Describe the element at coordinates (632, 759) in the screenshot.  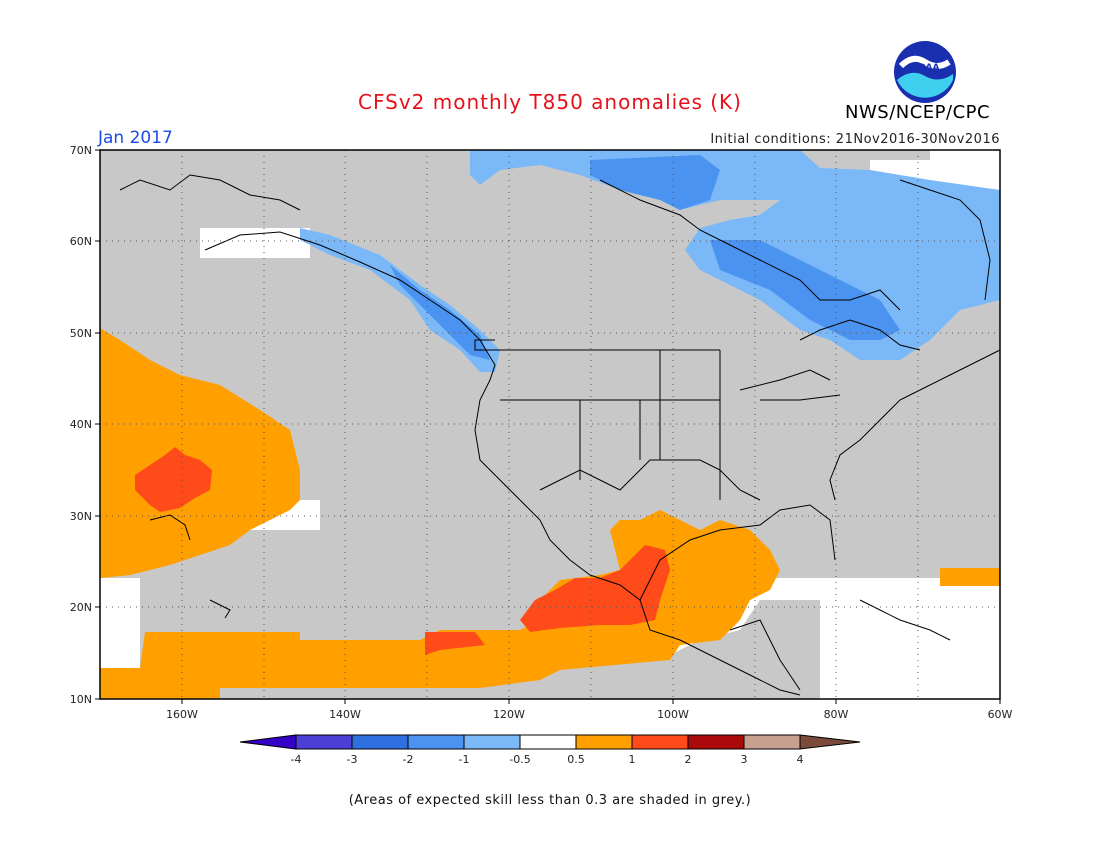
I see `colorbar-label: 1` at that location.